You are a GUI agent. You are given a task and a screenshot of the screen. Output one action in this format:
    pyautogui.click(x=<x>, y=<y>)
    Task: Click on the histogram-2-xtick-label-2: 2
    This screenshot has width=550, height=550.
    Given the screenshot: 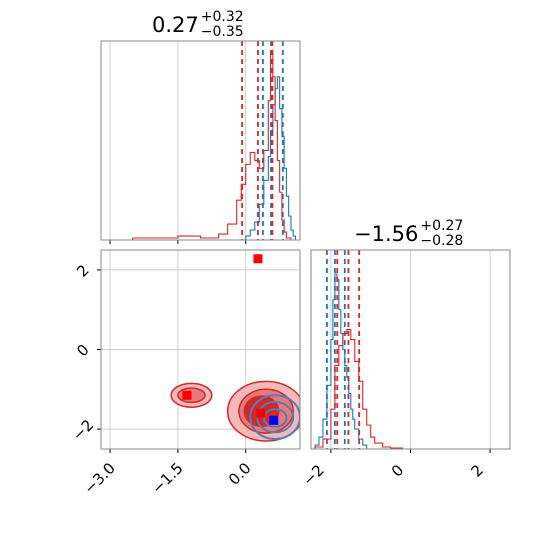 What is the action you would take?
    pyautogui.click(x=476, y=470)
    